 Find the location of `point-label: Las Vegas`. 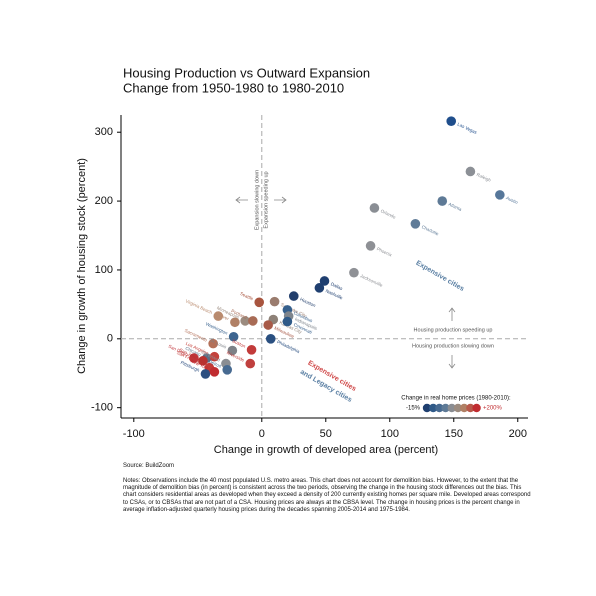

point-label: Las Vegas is located at coordinates (468, 129).